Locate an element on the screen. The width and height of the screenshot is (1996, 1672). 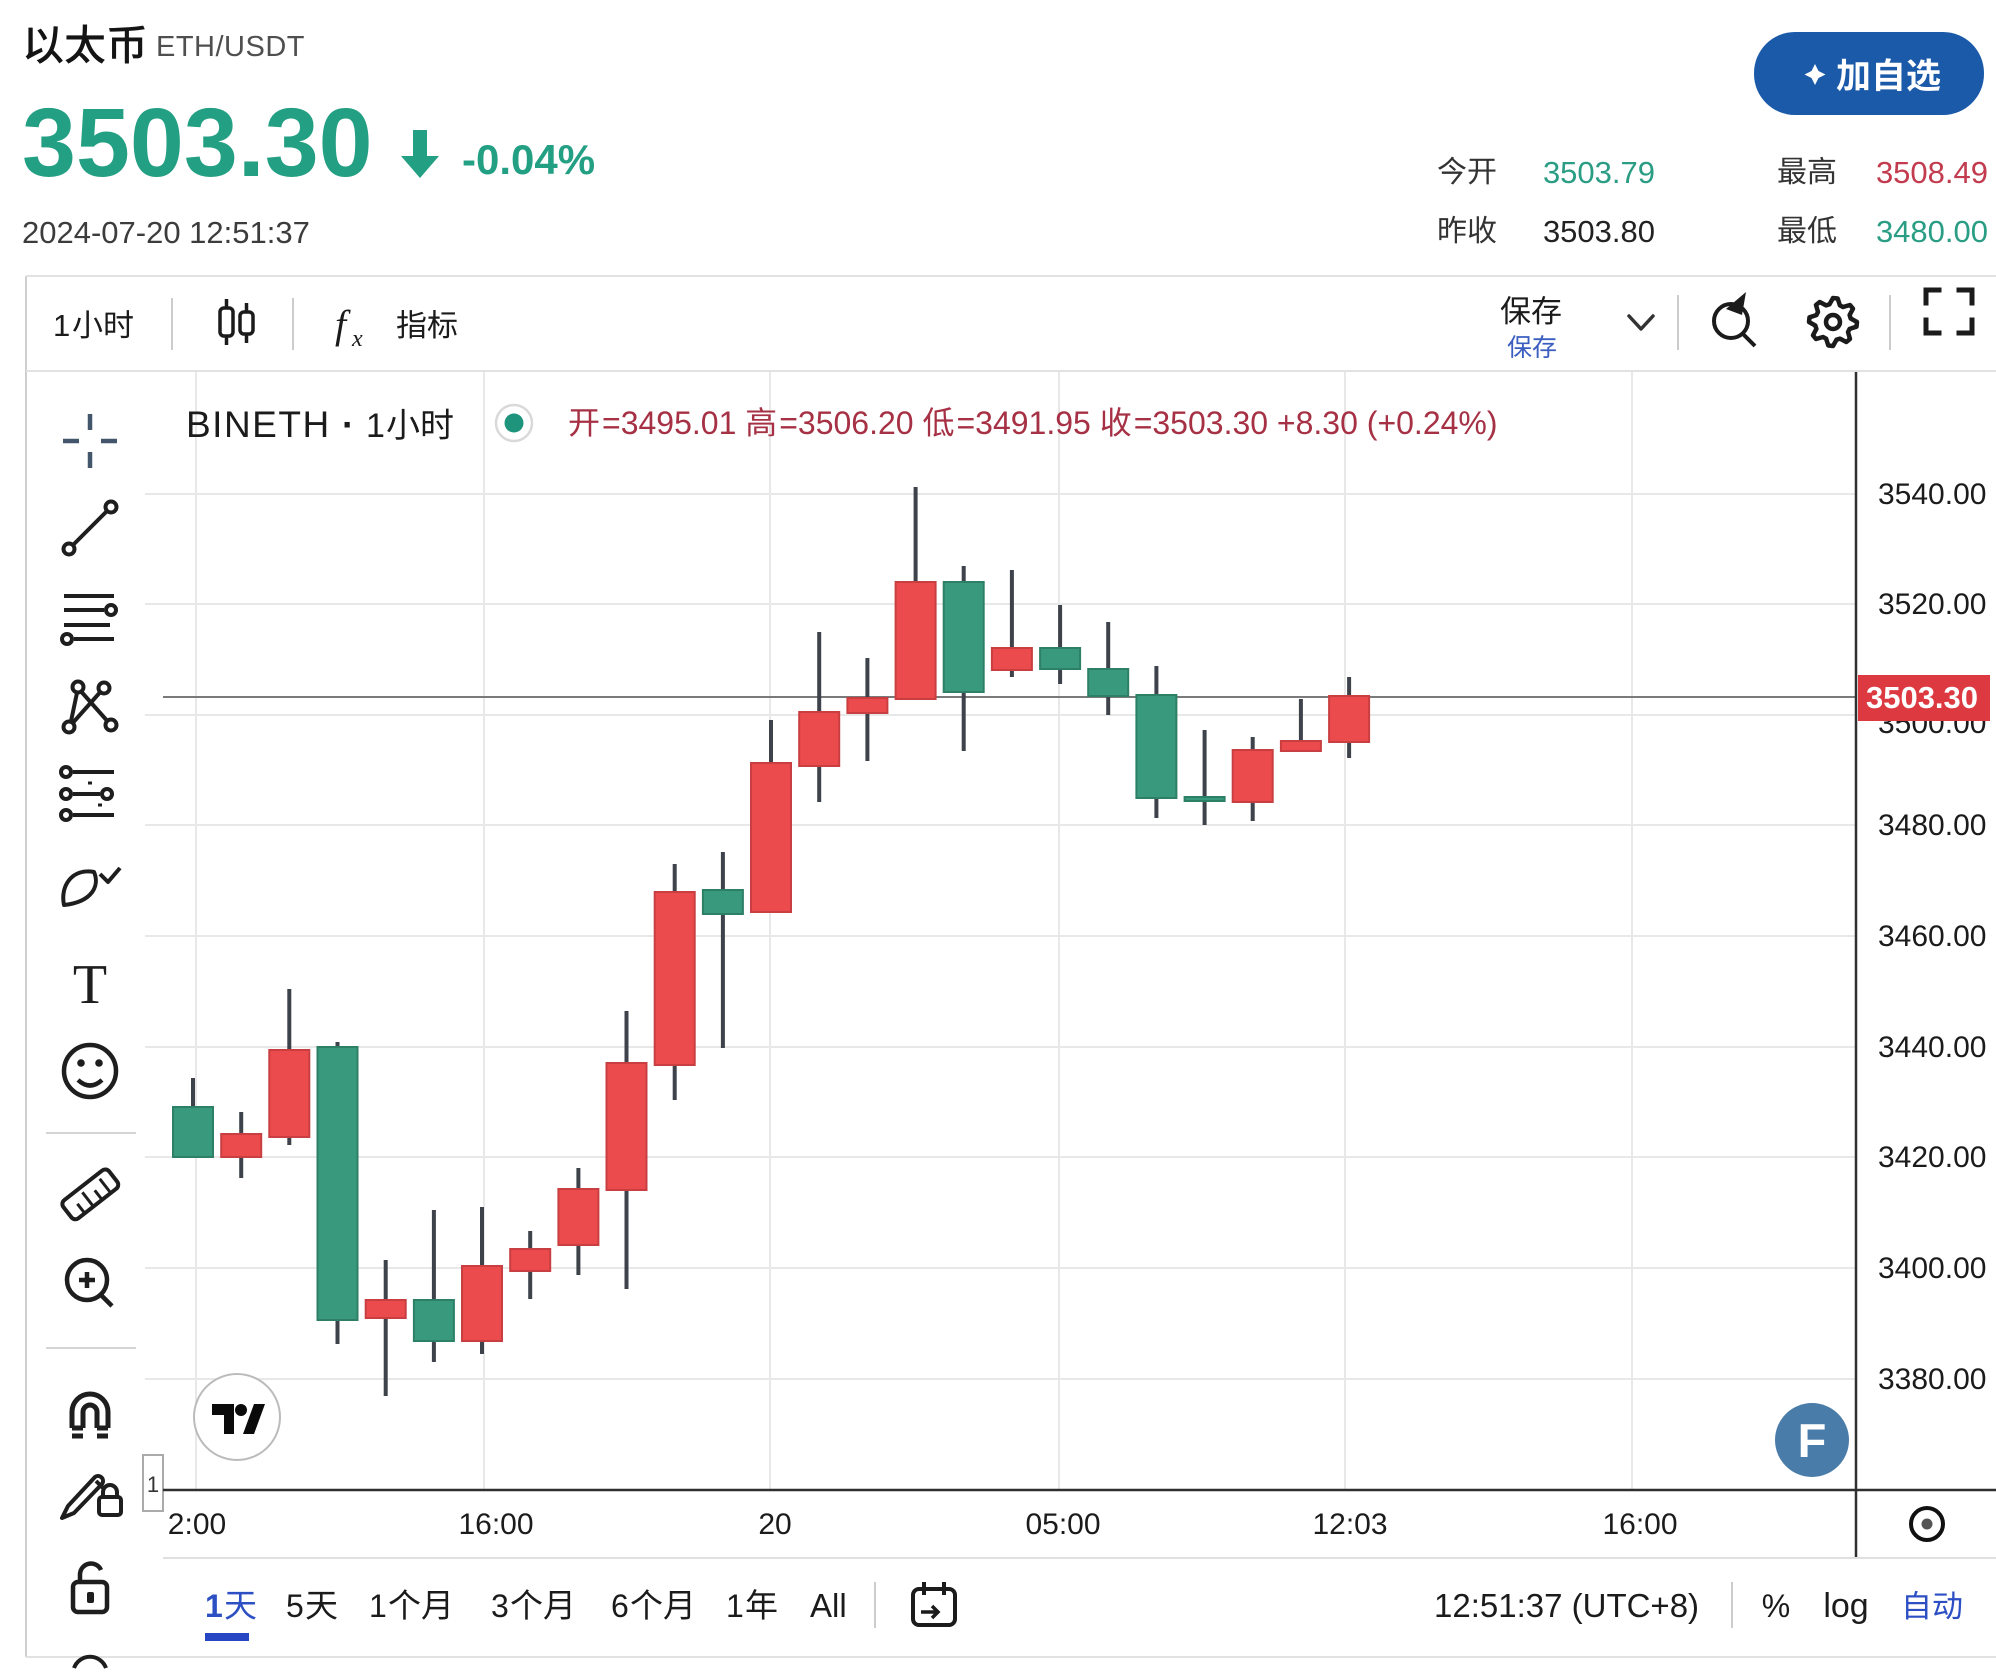
svg-text: 20 is located at coordinates (774, 1524).